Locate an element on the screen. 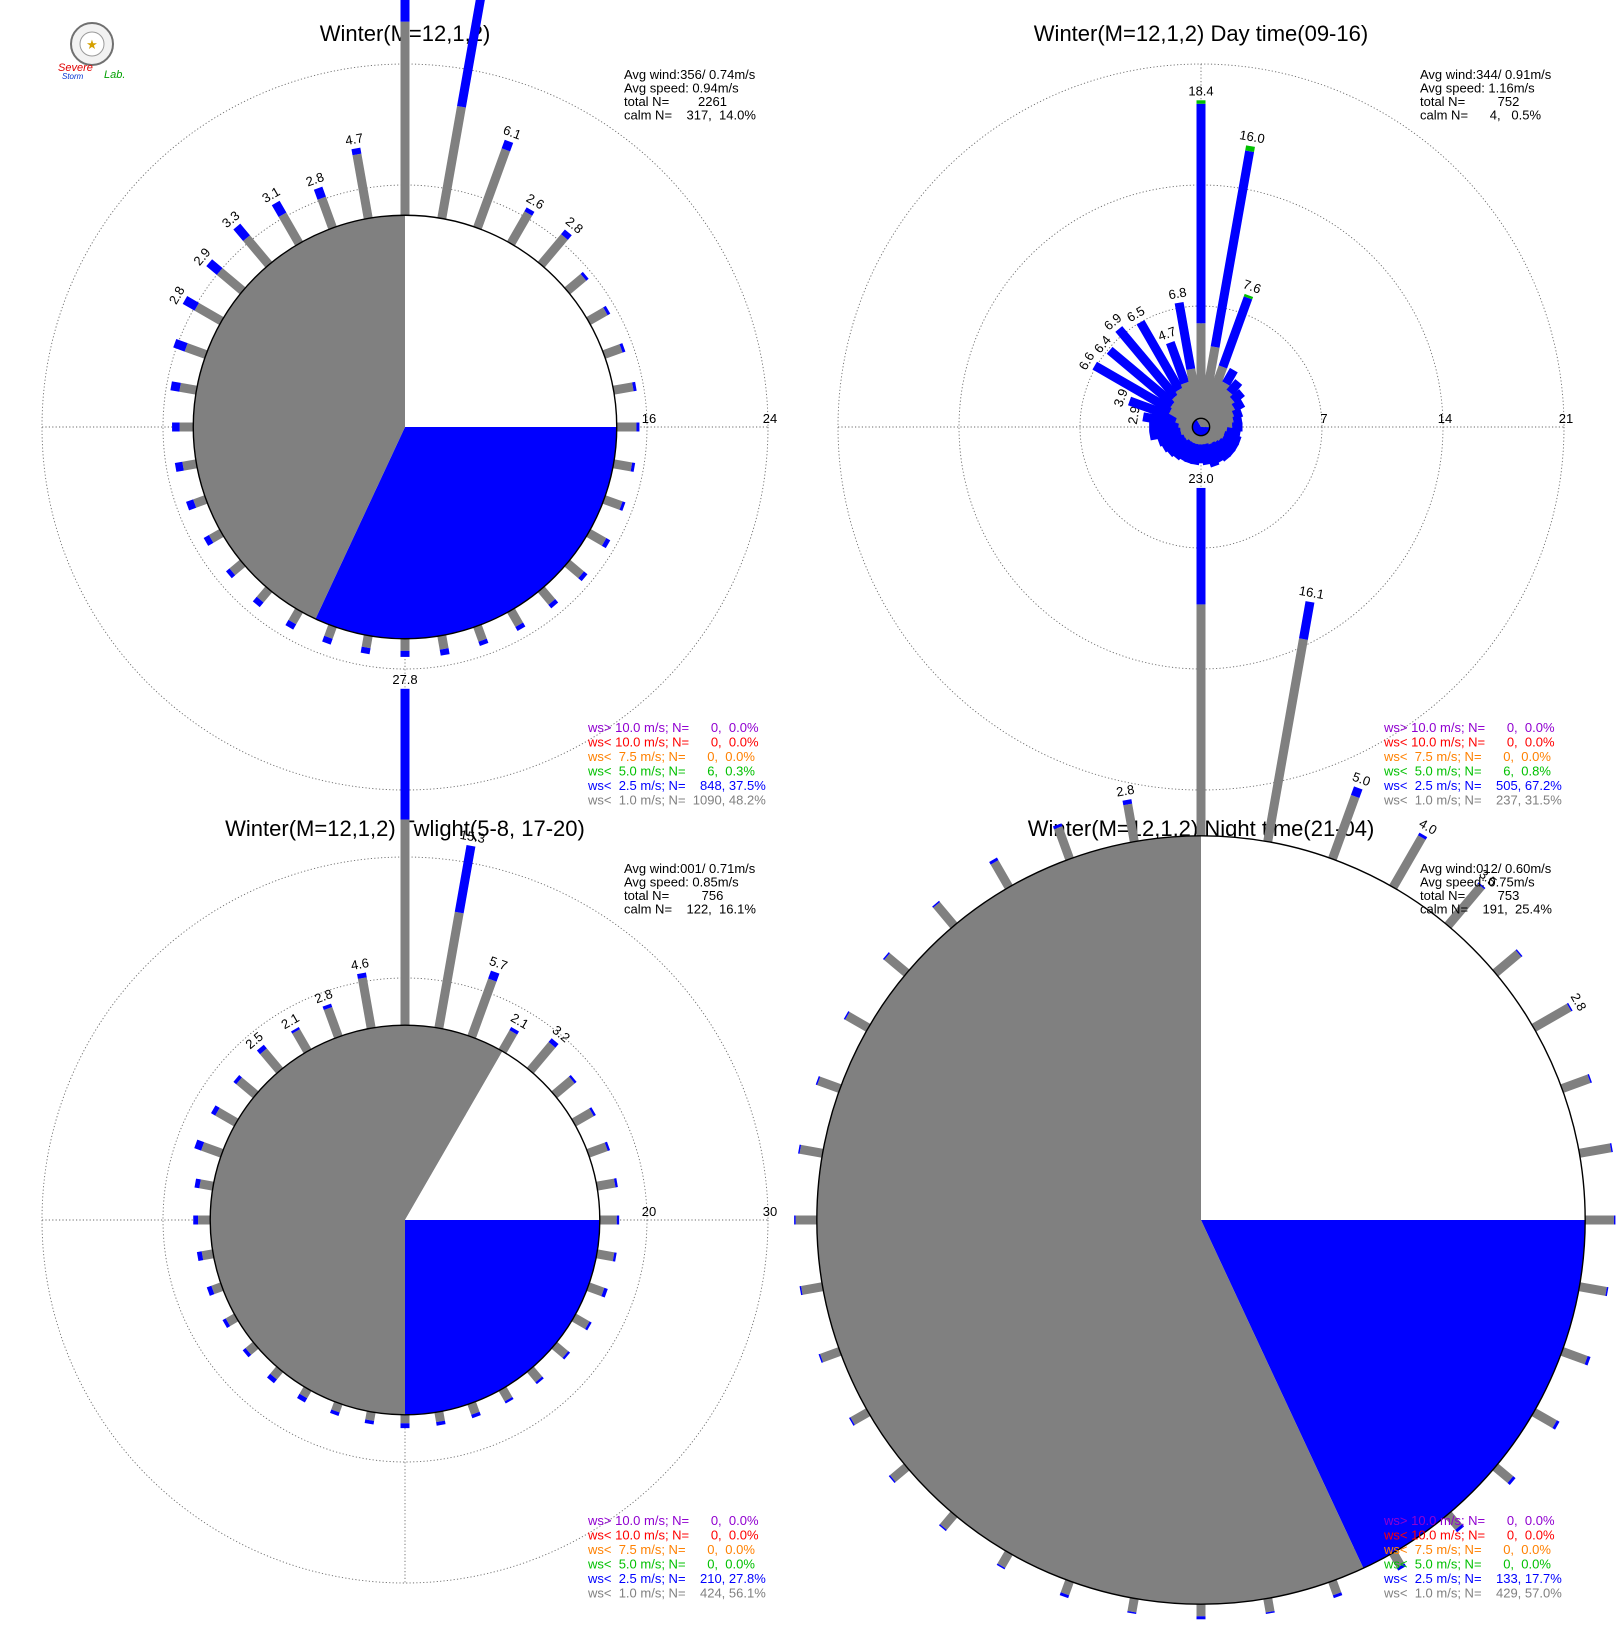 Image resolution: width=1620 pixels, height=1640 pixels. bar-value-label: 23.0 is located at coordinates (1200, 478).